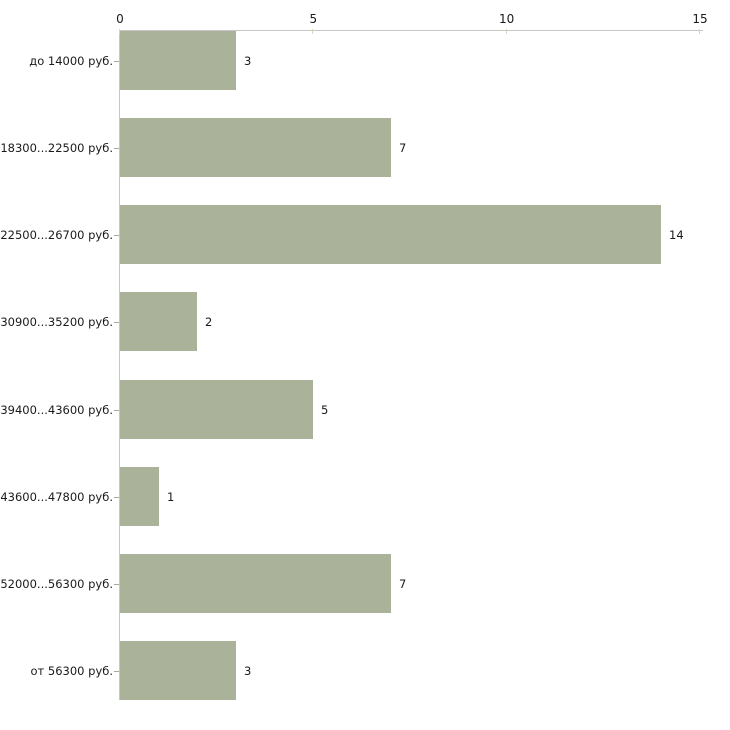  I want to click on x-tick-label: 0, so click(120, 19).